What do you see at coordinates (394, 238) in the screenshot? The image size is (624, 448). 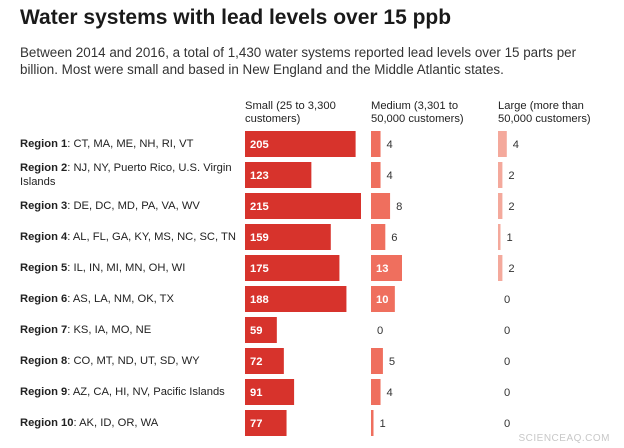 I see `medium-value-label: 6` at bounding box center [394, 238].